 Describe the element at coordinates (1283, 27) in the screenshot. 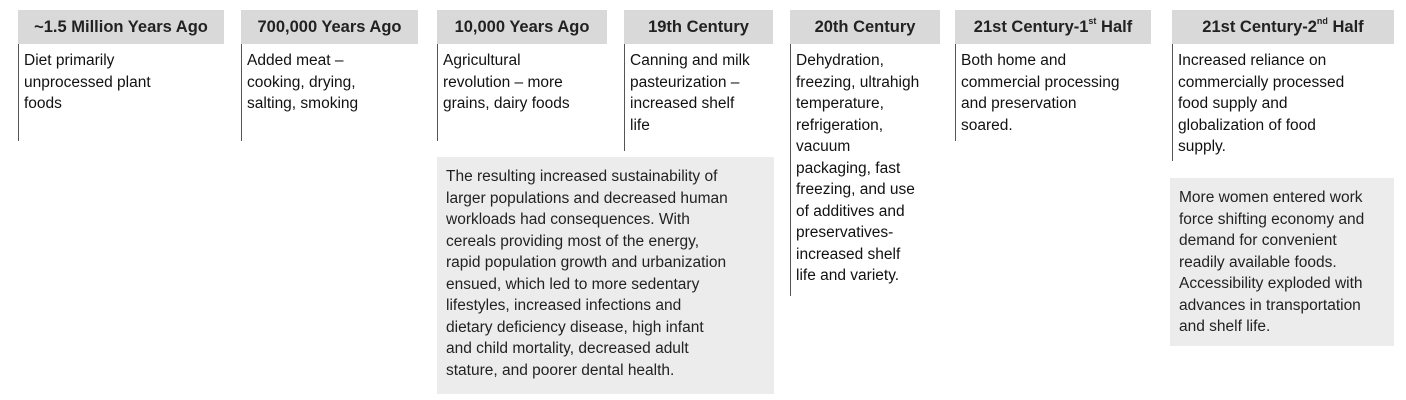

I see `period-header: 21st Century-2nd Half` at that location.